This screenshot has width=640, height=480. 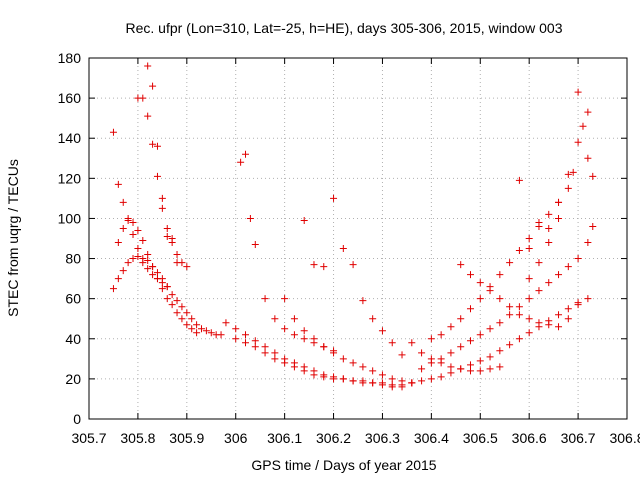 What do you see at coordinates (70, 58) in the screenshot?
I see `y-tick-label: 180` at bounding box center [70, 58].